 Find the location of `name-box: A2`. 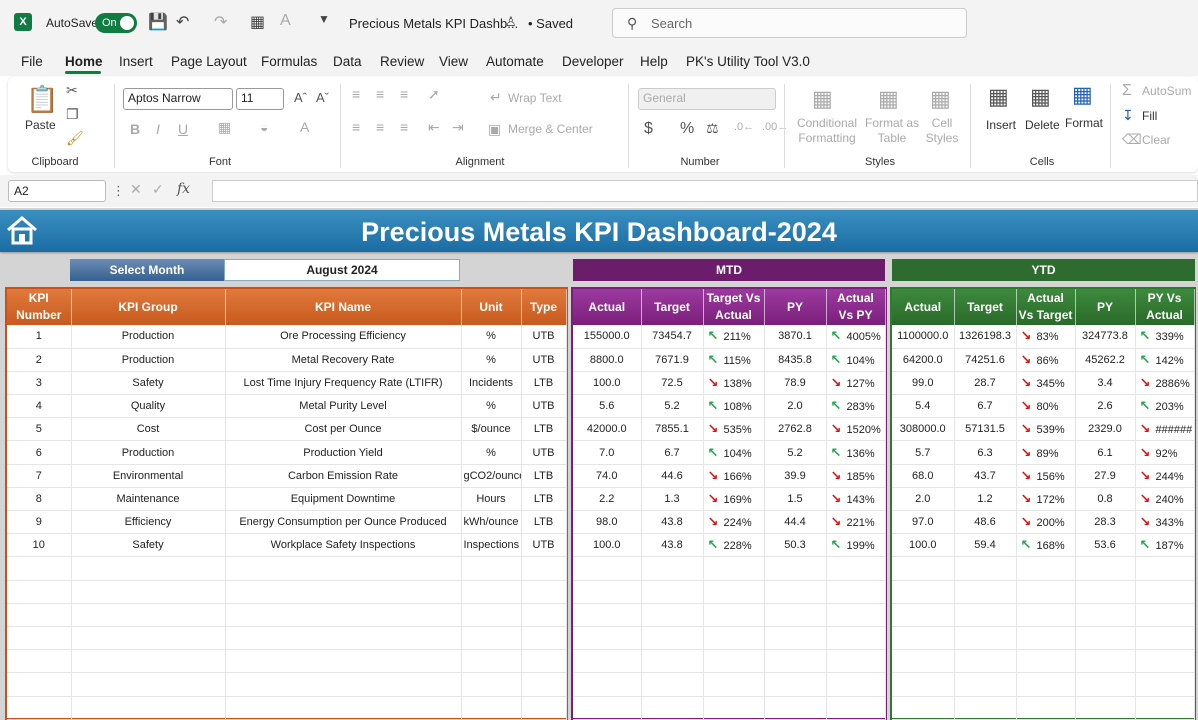

name-box: A2 is located at coordinates (57, 191).